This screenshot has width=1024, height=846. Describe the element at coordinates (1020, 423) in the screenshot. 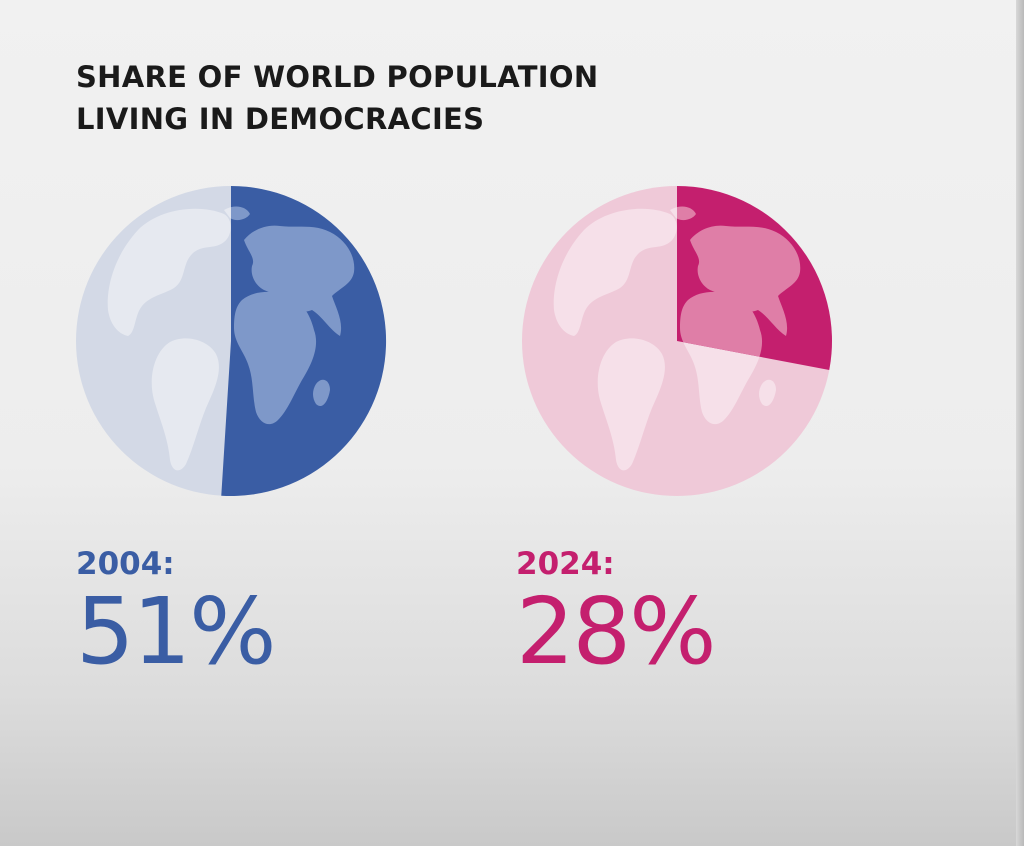

I see `right-edge-bar` at that location.